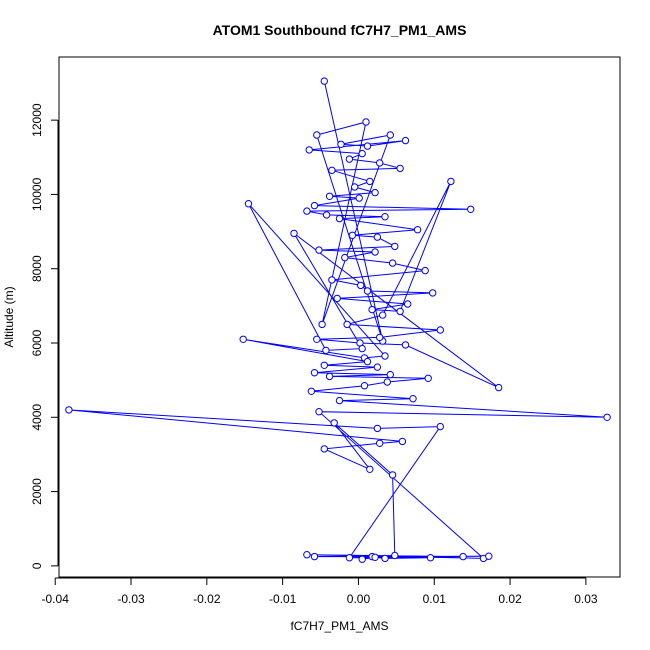  I want to click on y-axis: 0 2000 4000 6000 8000 10000 12000, so click(44, 336).